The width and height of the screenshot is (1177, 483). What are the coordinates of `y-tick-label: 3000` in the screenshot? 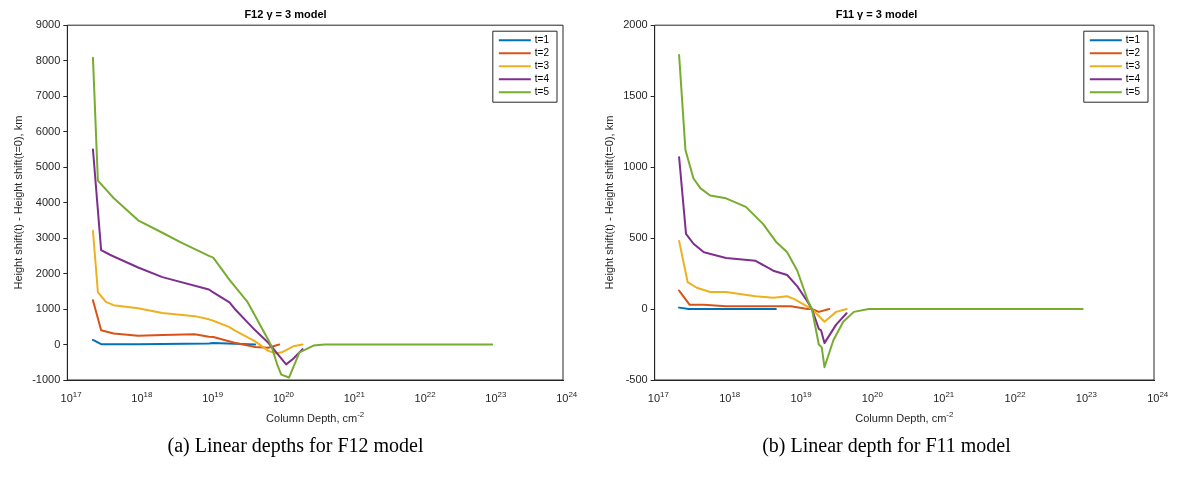 It's located at (48, 237).